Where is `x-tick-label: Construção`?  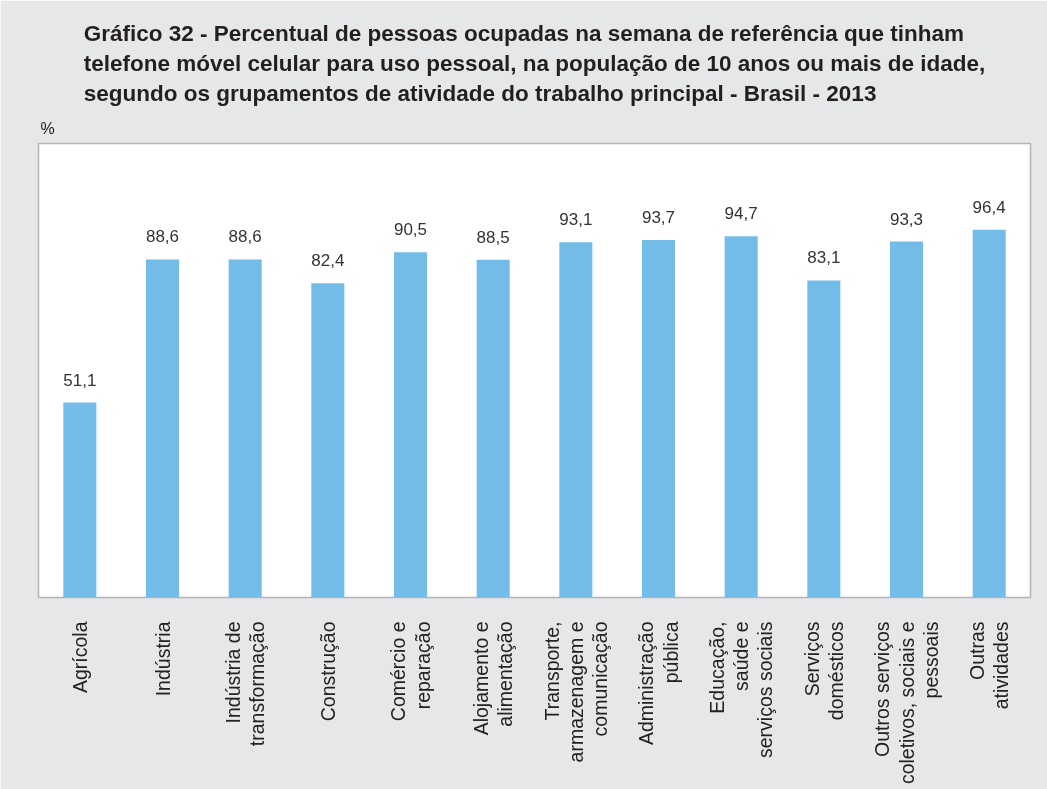
x-tick-label: Construção is located at coordinates (327, 671).